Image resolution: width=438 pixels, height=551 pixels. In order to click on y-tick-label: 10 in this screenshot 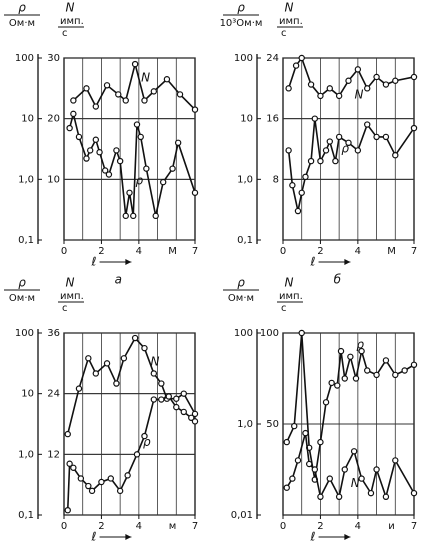, I will do `click(27, 394)`.